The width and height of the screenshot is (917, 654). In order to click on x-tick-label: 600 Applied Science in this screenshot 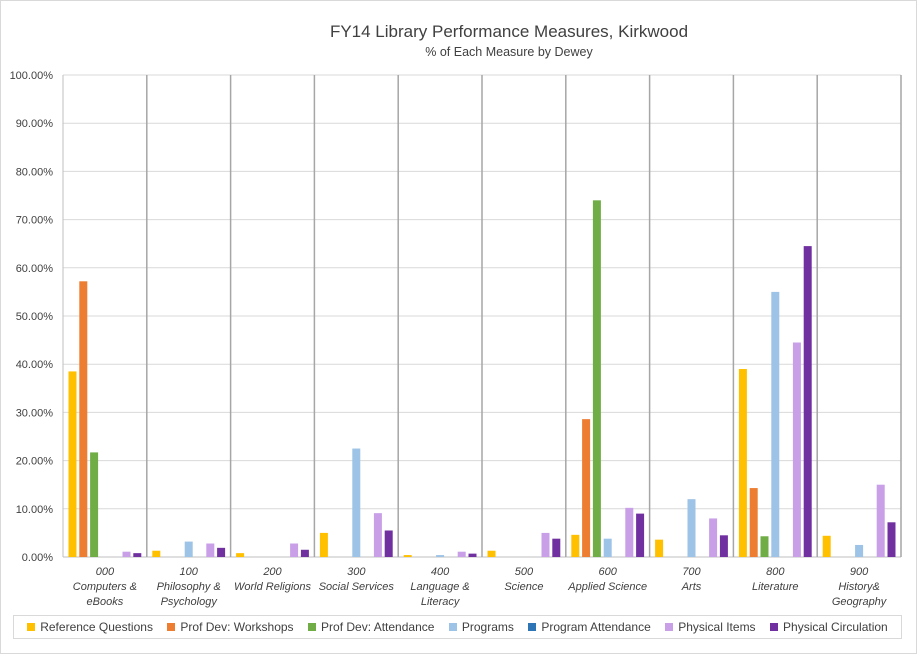, I will do `click(607, 579)`.